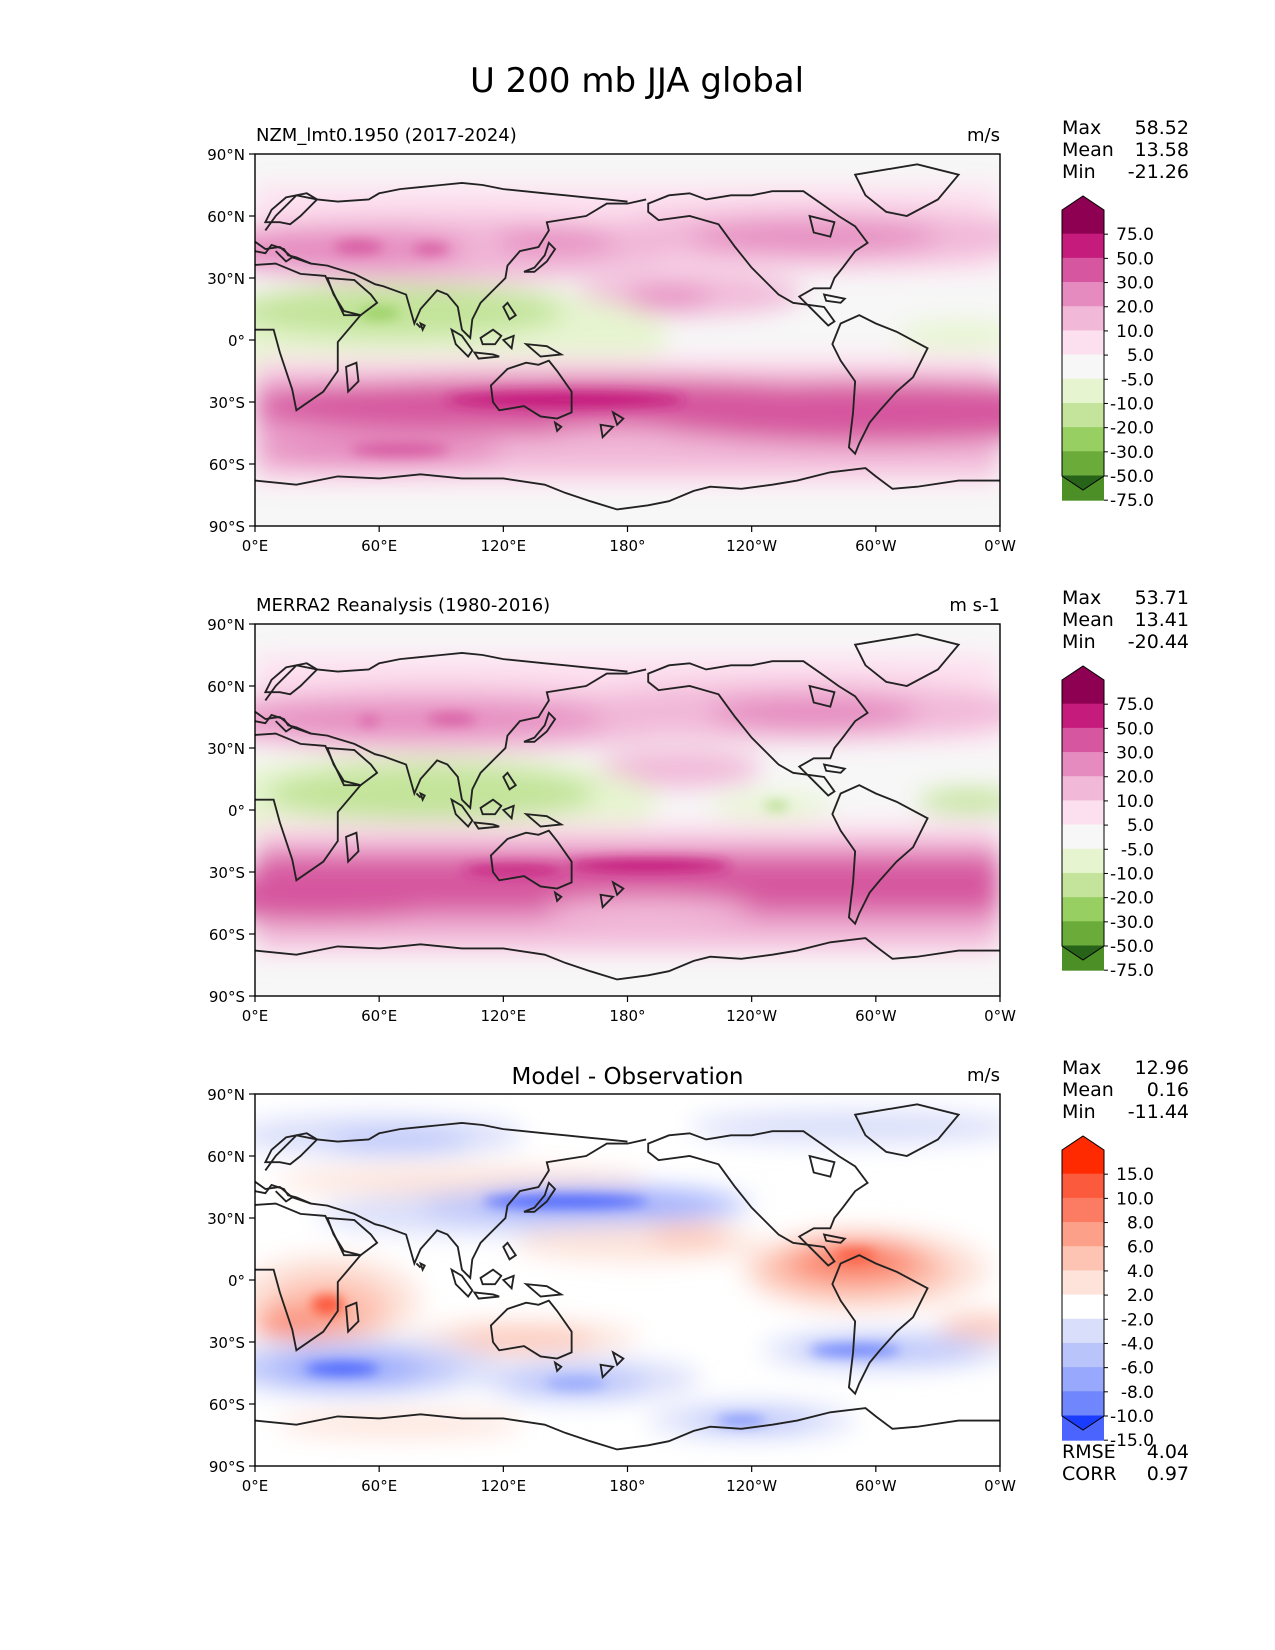 The width and height of the screenshot is (1275, 1650). What do you see at coordinates (1137, 1393) in the screenshot?
I see `colorbar-label: -8.0` at bounding box center [1137, 1393].